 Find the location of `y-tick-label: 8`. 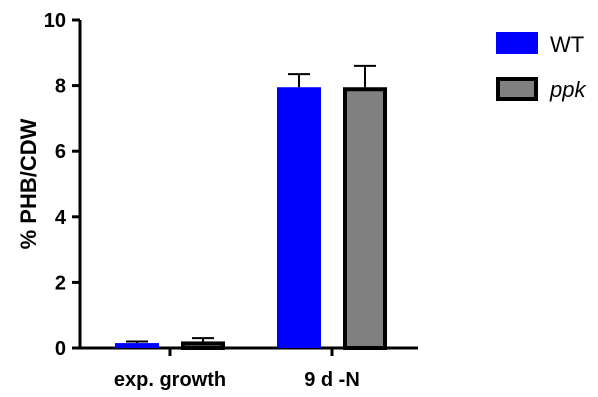

y-tick-label: 8 is located at coordinates (60, 87).